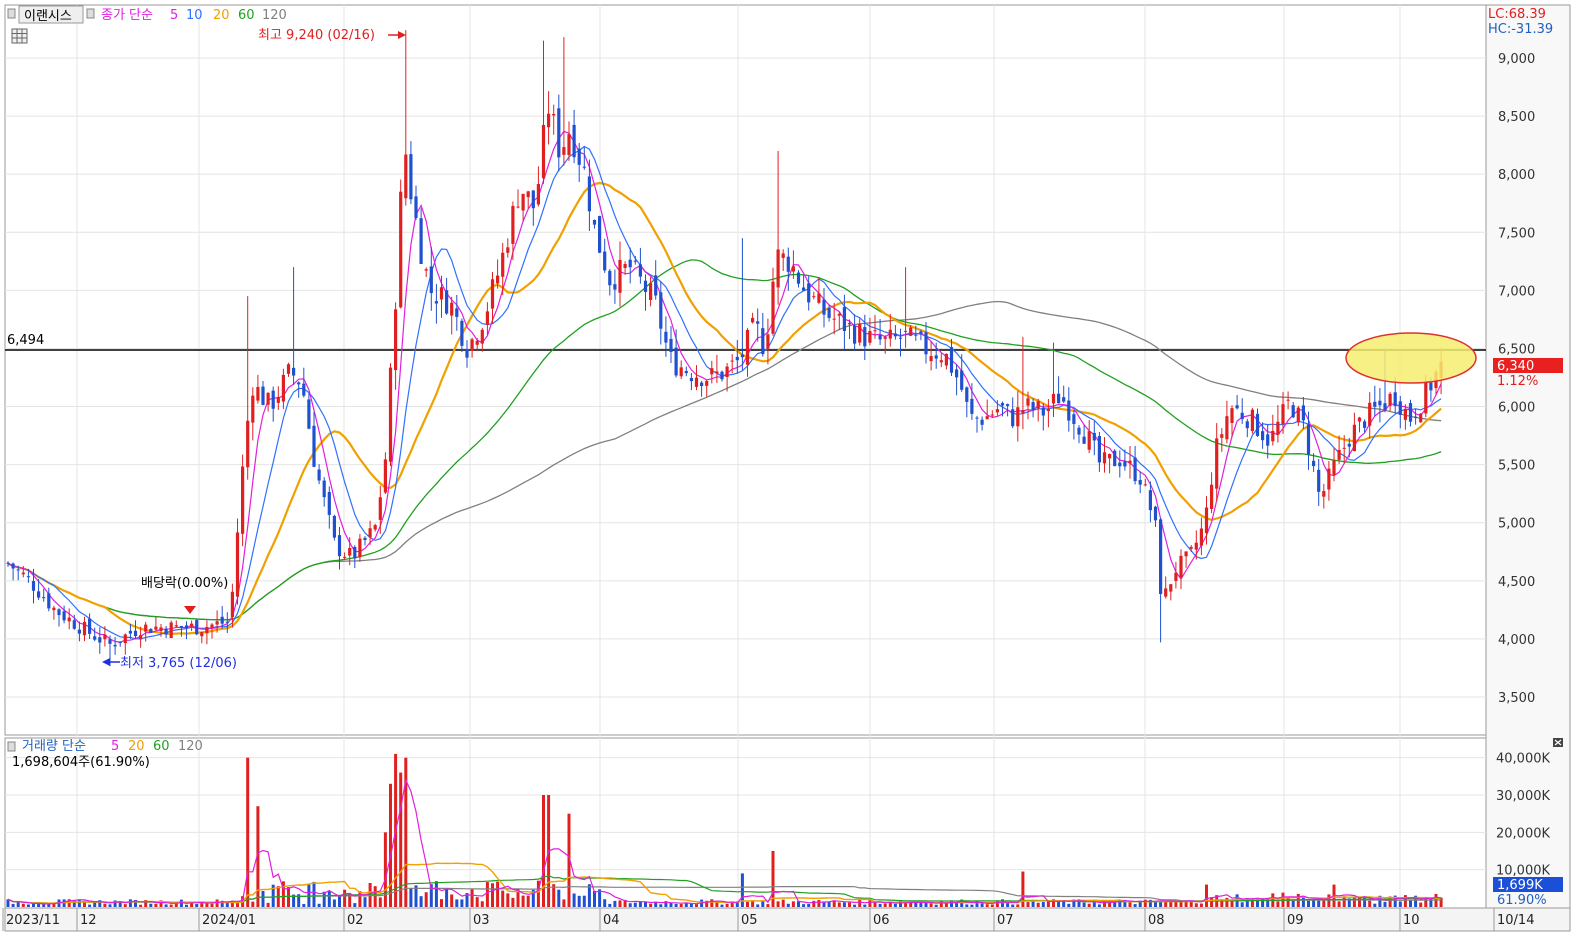 This screenshot has width=1589, height=952. Describe the element at coordinates (11, 746) in the screenshot. I see `volume-toggle-icon` at that location.